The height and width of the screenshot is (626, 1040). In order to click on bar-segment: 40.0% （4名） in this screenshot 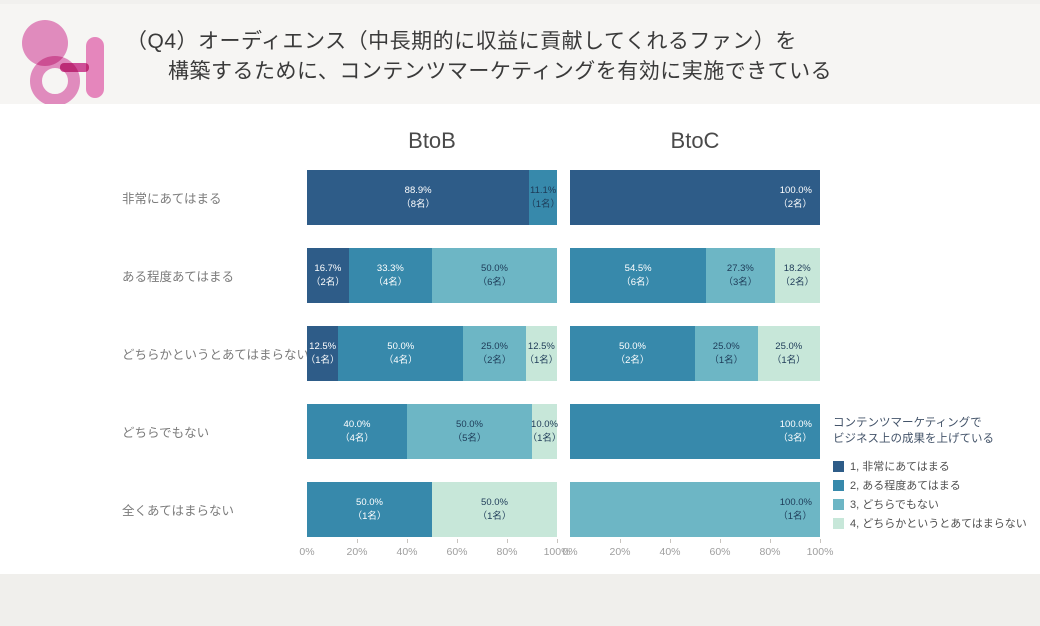, I will do `click(357, 431)`.